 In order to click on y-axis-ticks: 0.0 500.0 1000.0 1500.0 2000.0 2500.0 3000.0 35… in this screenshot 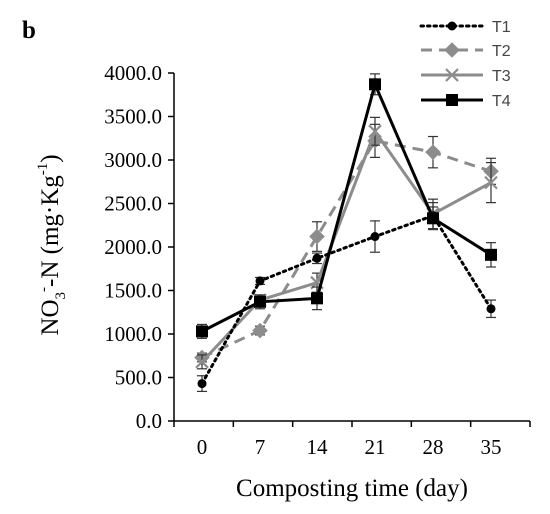, I will do `click(139, 247)`.